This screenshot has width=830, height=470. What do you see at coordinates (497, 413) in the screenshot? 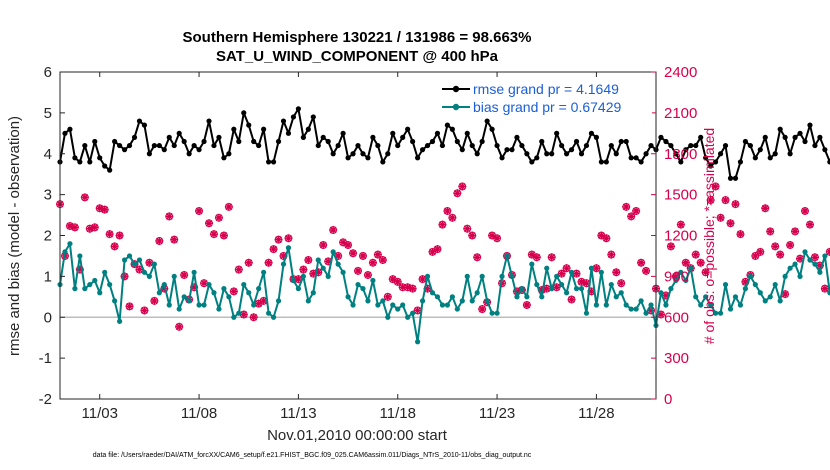
I see `x-tick-label: 11/23` at bounding box center [497, 413].